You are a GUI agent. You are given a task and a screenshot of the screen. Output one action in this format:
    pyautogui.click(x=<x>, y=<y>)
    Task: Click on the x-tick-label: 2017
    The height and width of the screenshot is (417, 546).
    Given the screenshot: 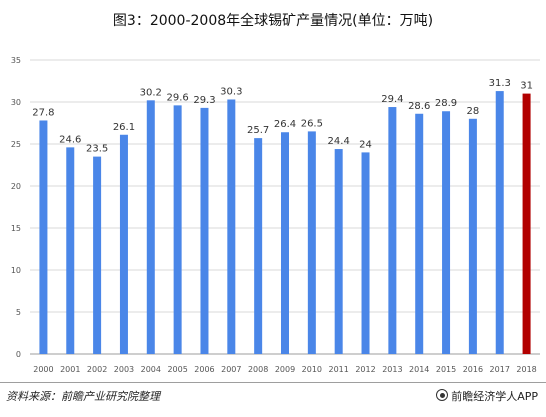 What is the action you would take?
    pyautogui.click(x=500, y=369)
    